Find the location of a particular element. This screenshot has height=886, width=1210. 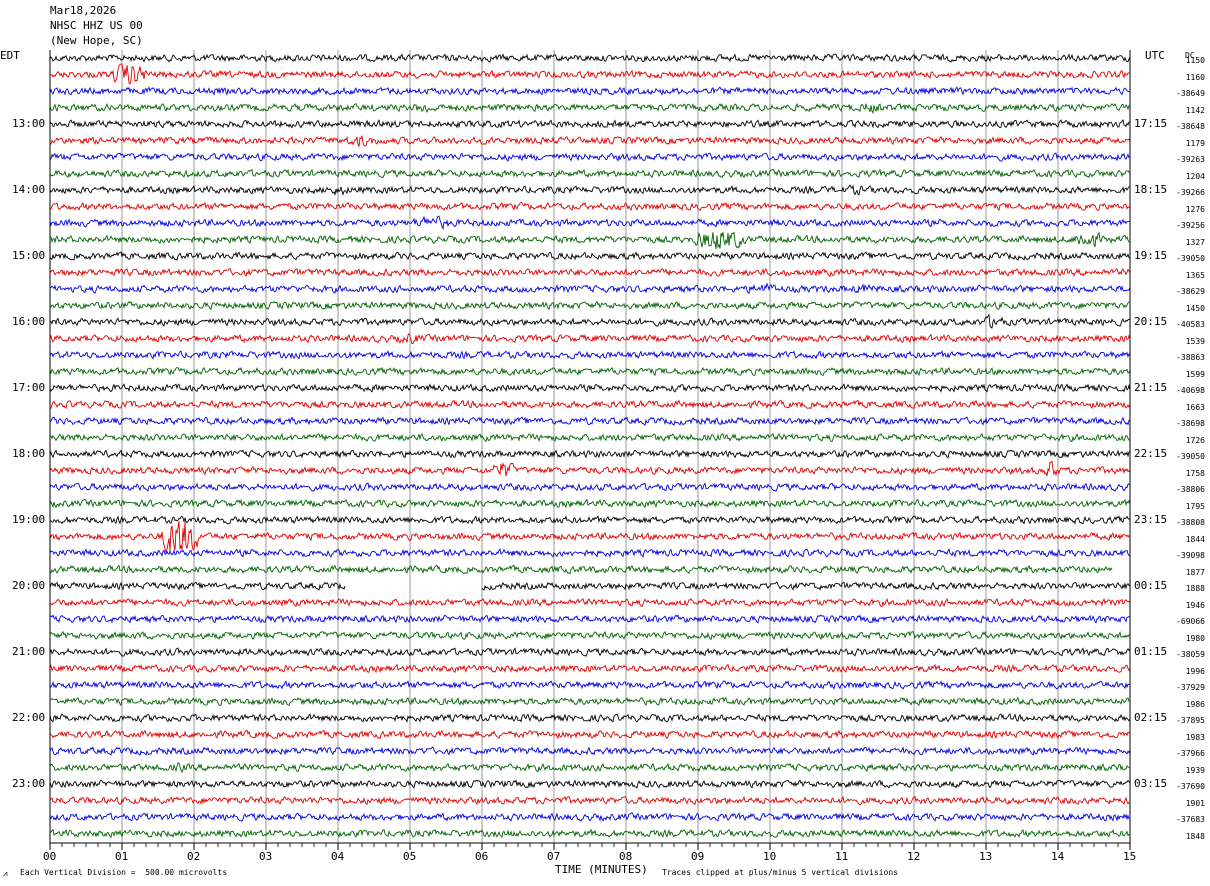

station-location: (New Hope, SC) is located at coordinates (96, 40).